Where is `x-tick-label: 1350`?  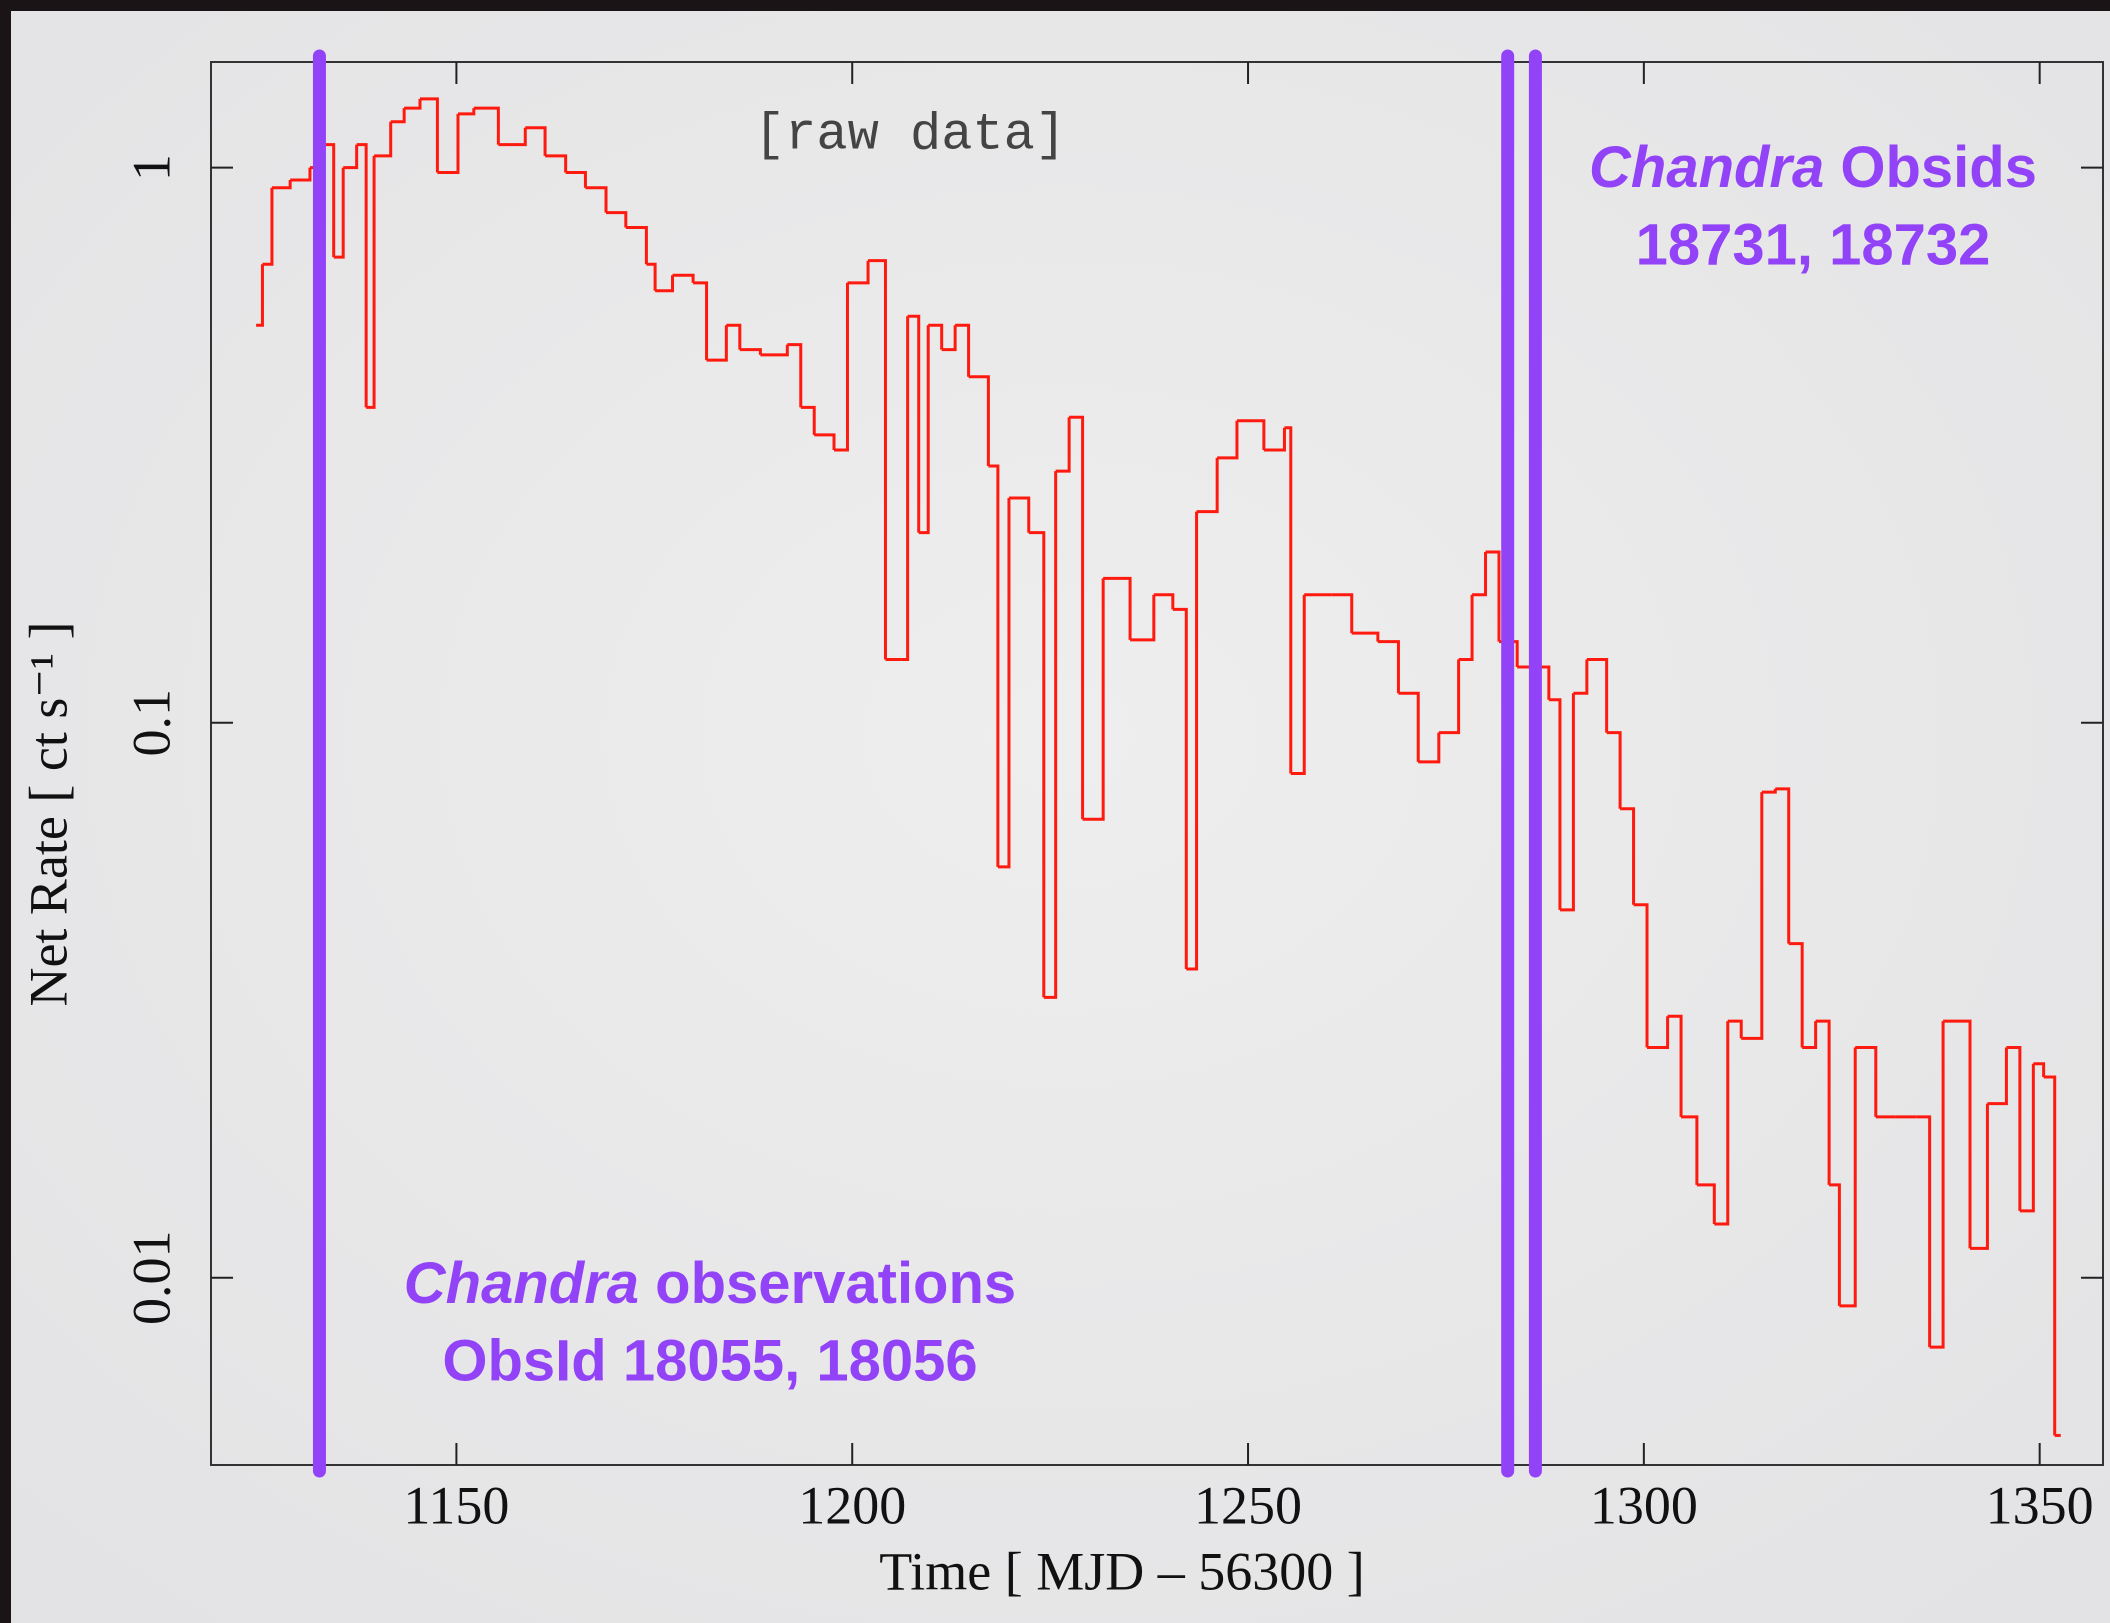
x-tick-label: 1350 is located at coordinates (2040, 1505).